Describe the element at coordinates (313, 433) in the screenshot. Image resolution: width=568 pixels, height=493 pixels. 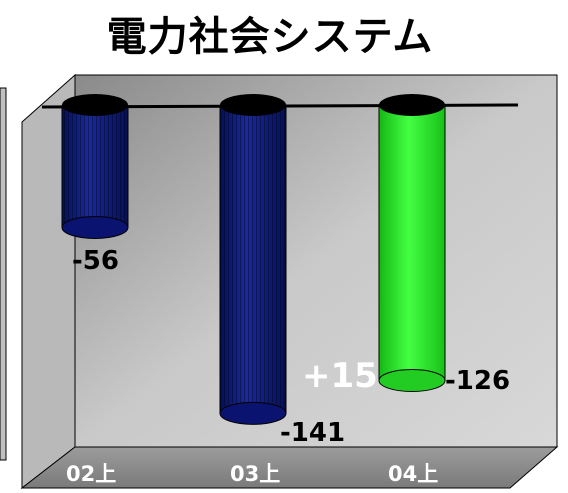
I see `data-label-1: -141` at that location.